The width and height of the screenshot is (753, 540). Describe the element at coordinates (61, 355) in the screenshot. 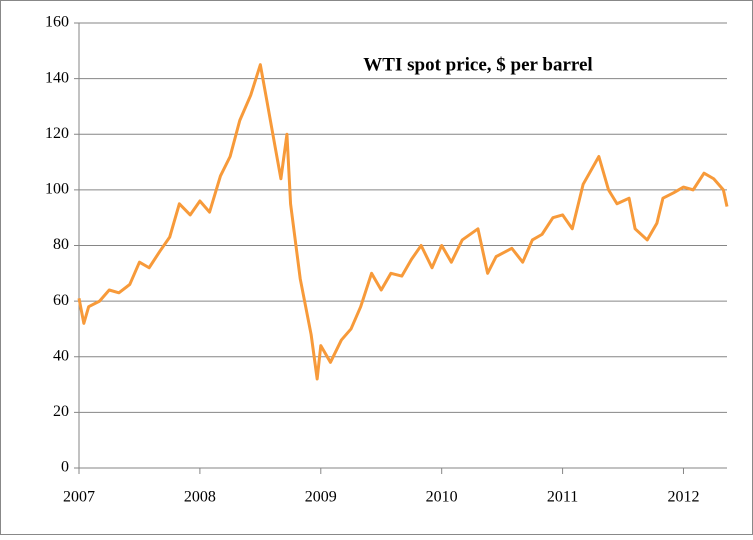

I see `y-tick-label: 40` at that location.